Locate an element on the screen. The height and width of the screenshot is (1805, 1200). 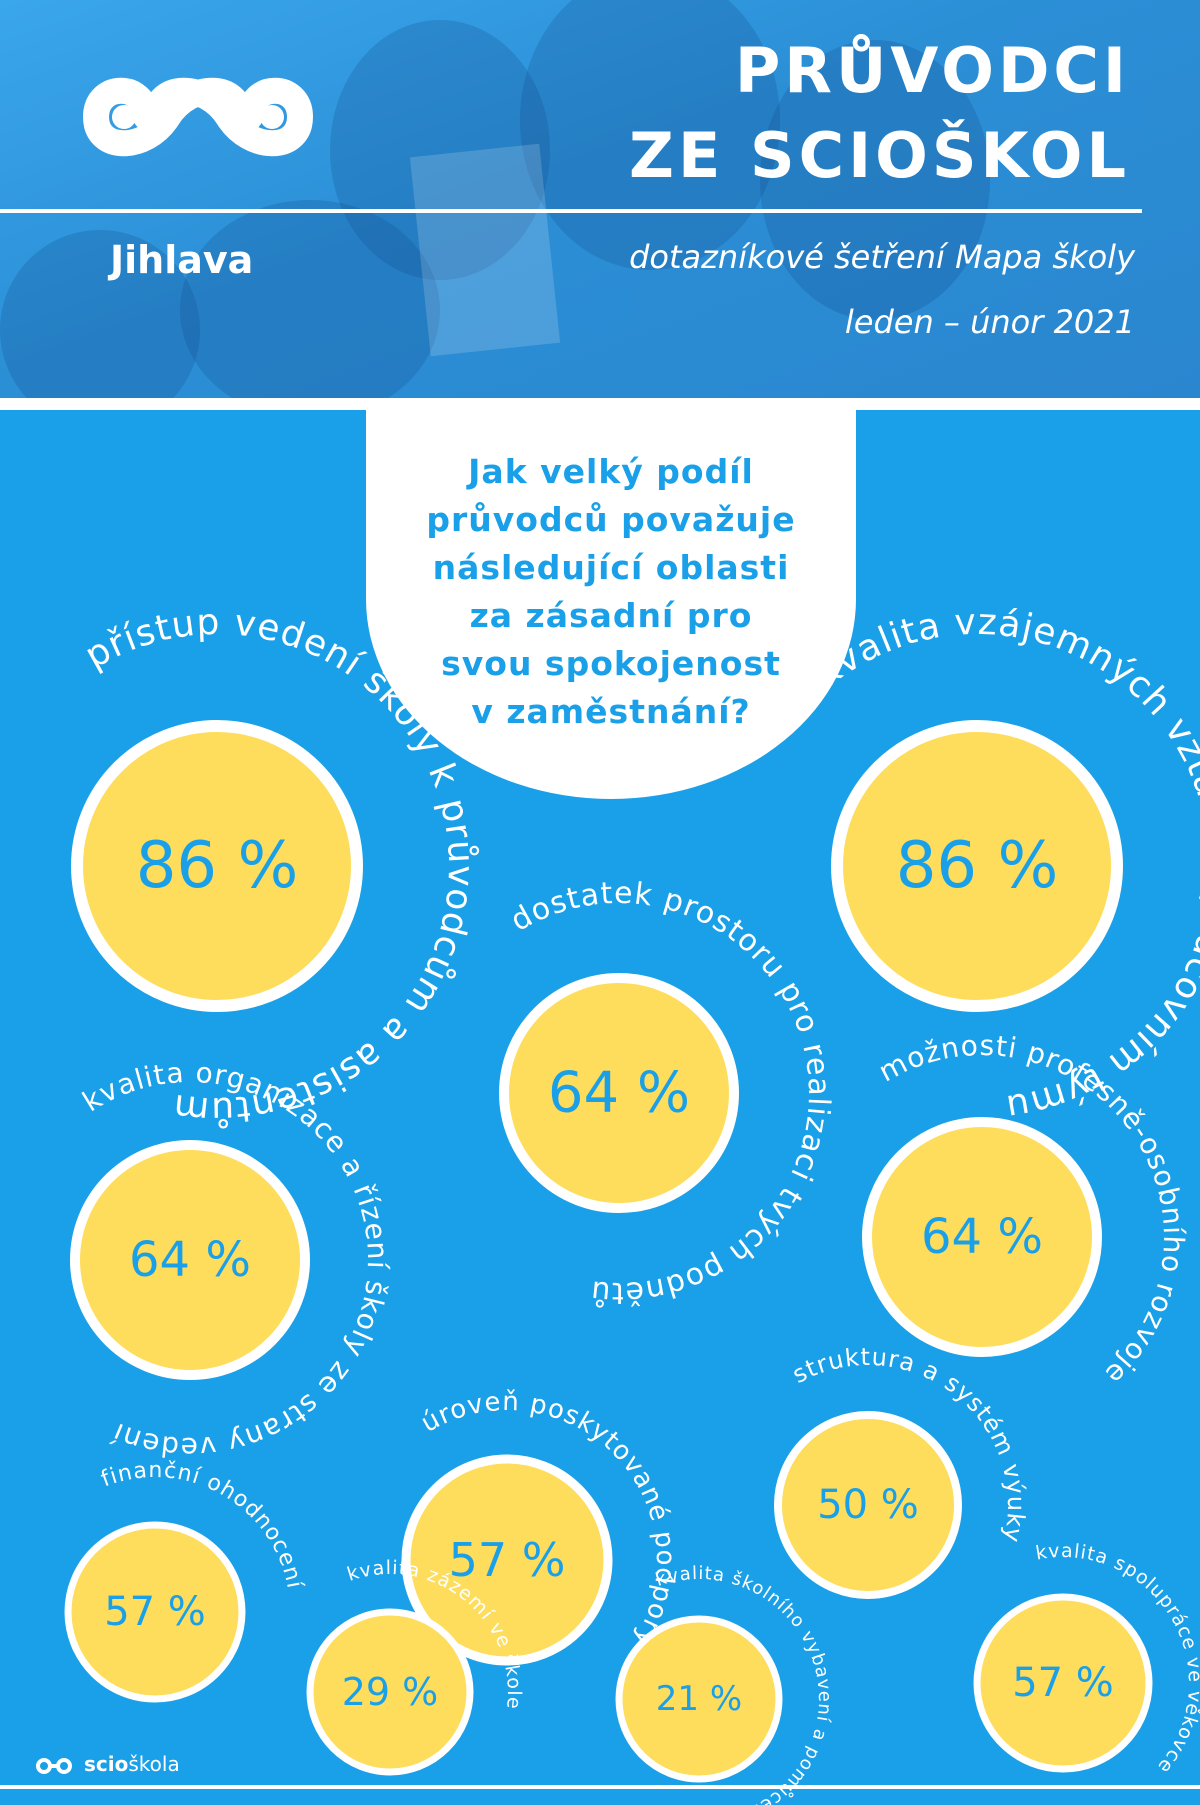
question-bubble is located at coordinates (611, 601).